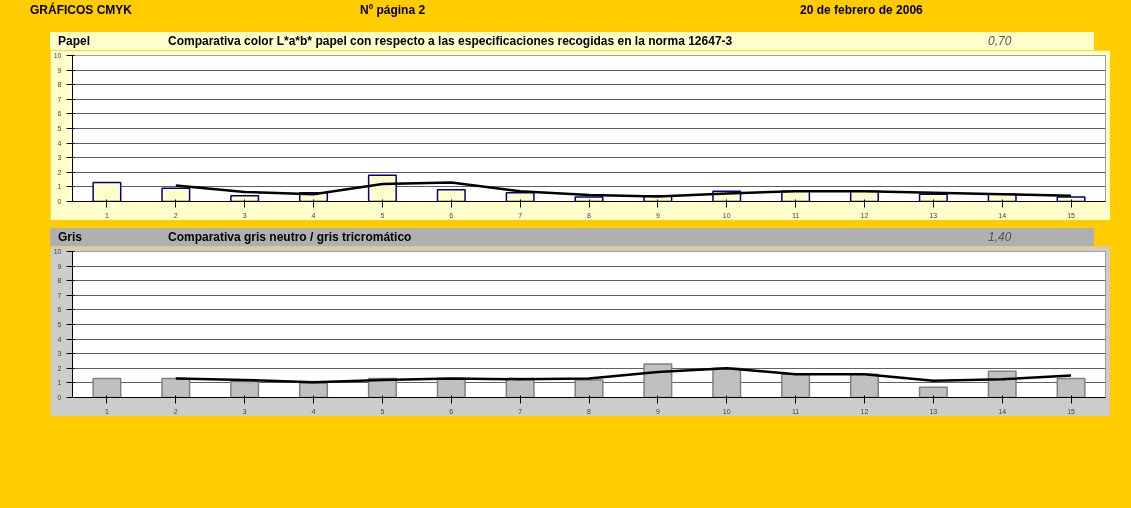 Image resolution: width=1131 pixels, height=508 pixels. I want to click on text: GRÁFICOS CMYK, so click(81, 10).